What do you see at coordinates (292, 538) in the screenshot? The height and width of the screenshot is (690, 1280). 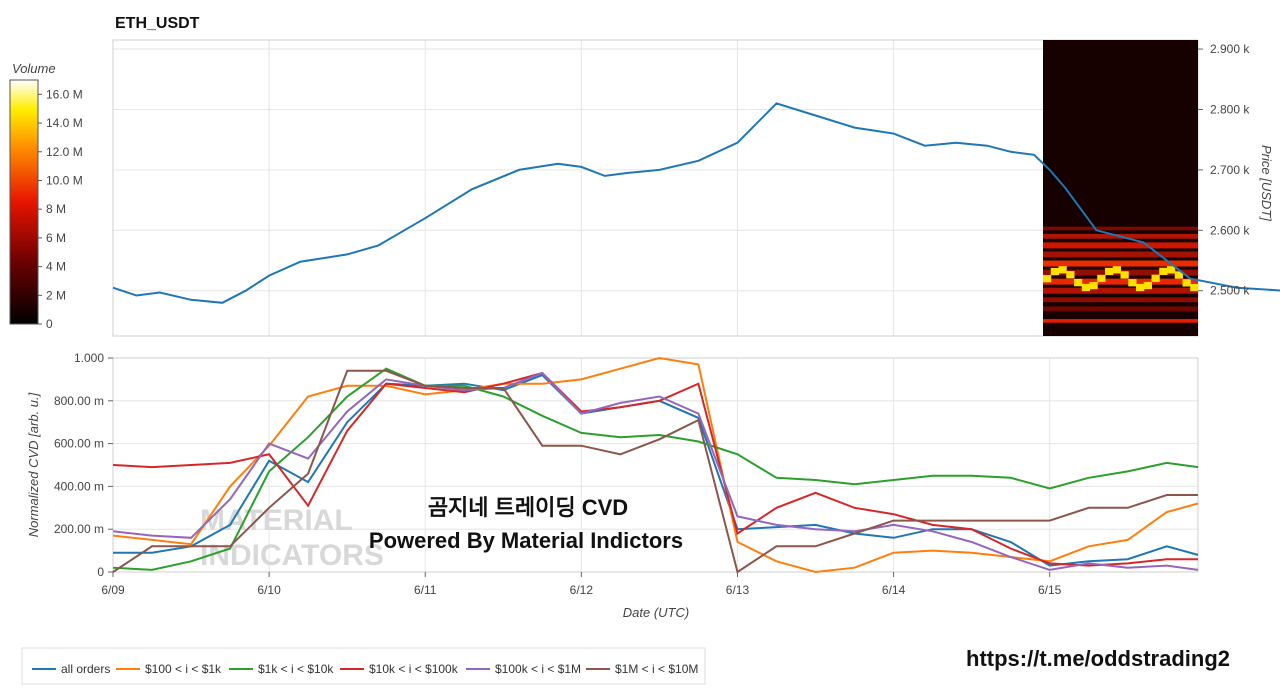 I see `watermark: MATERIAL INDICATORS` at bounding box center [292, 538].